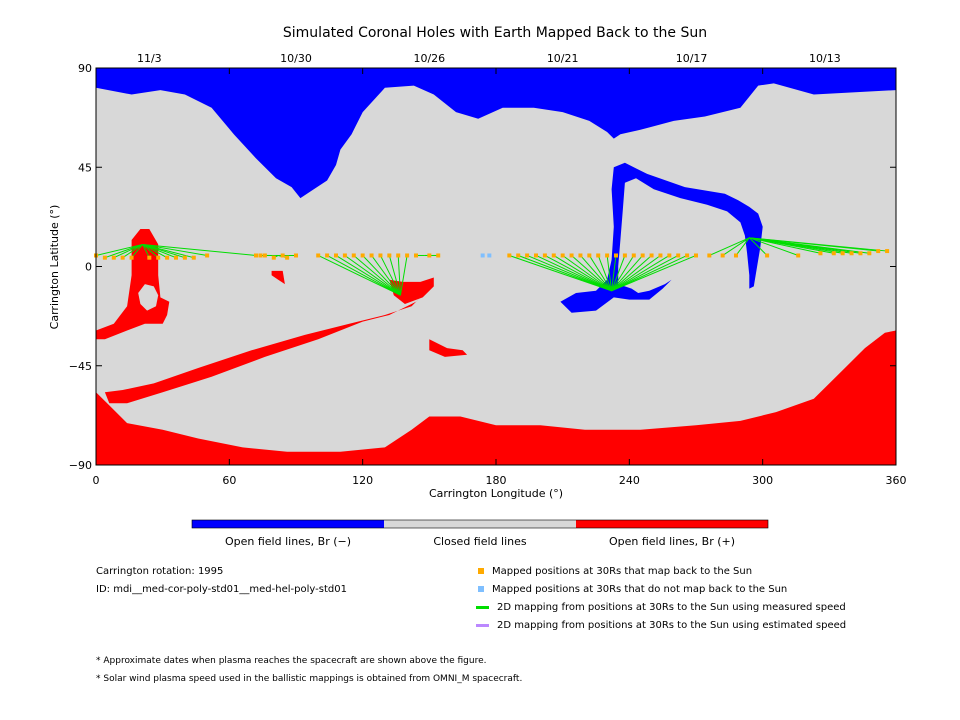  I want to click on top-date-label: 10/26, so click(429, 58).